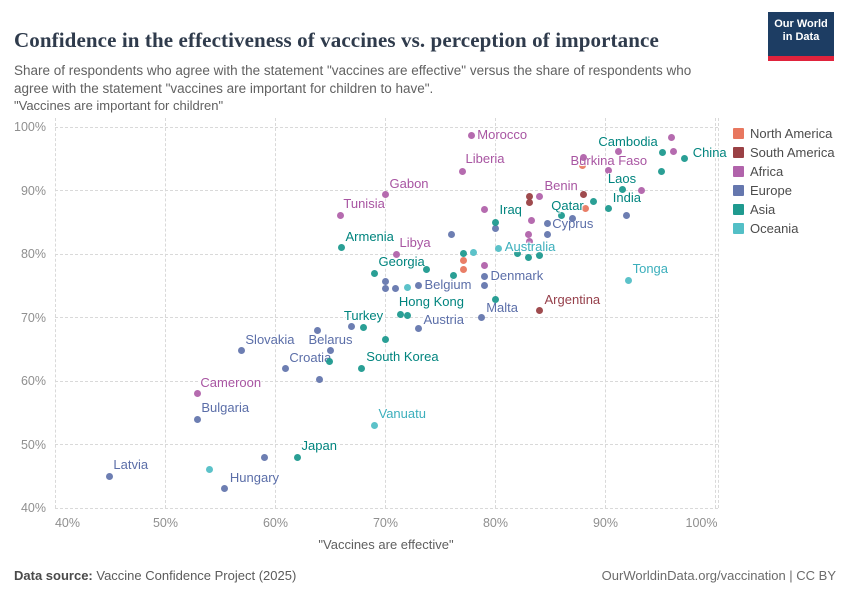 The width and height of the screenshot is (850, 600). Describe the element at coordinates (573, 224) in the screenshot. I see `point-label-cyprus: Cyprus` at that location.